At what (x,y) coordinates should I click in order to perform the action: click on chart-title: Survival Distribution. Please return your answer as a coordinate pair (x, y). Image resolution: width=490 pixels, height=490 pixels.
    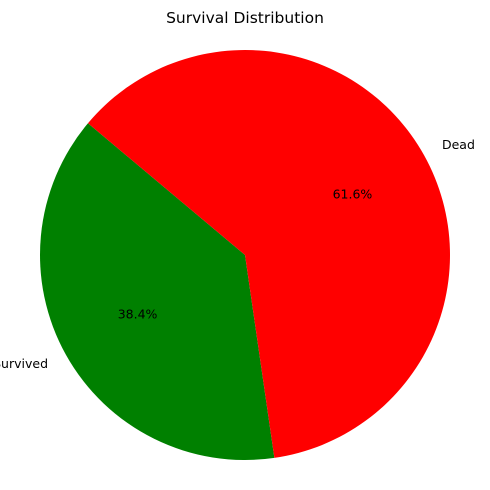
    Looking at the image, I should click on (245, 18).